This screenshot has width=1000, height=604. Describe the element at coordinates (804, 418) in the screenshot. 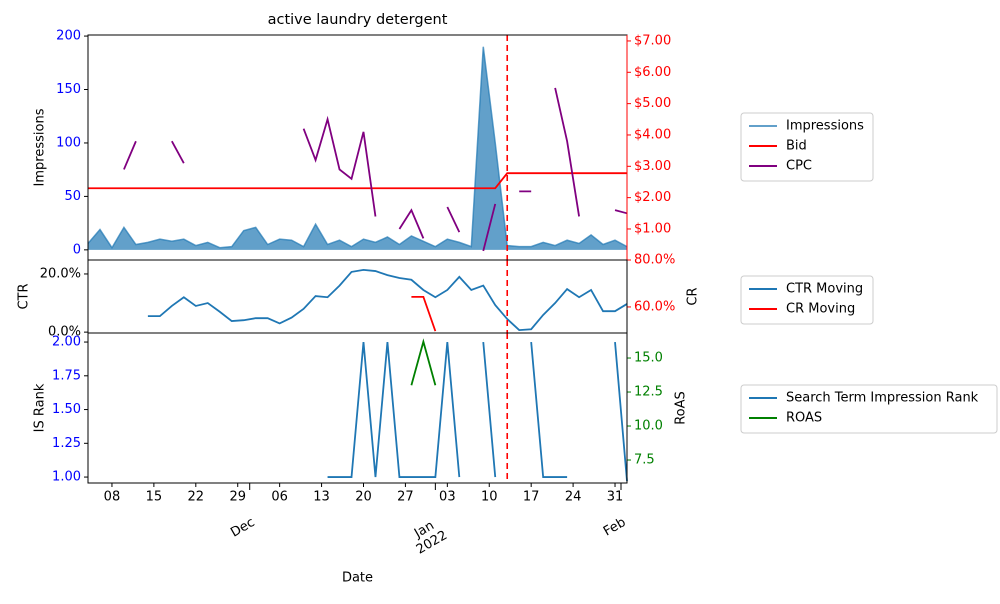

I see `legend-label: ROAS` at that location.